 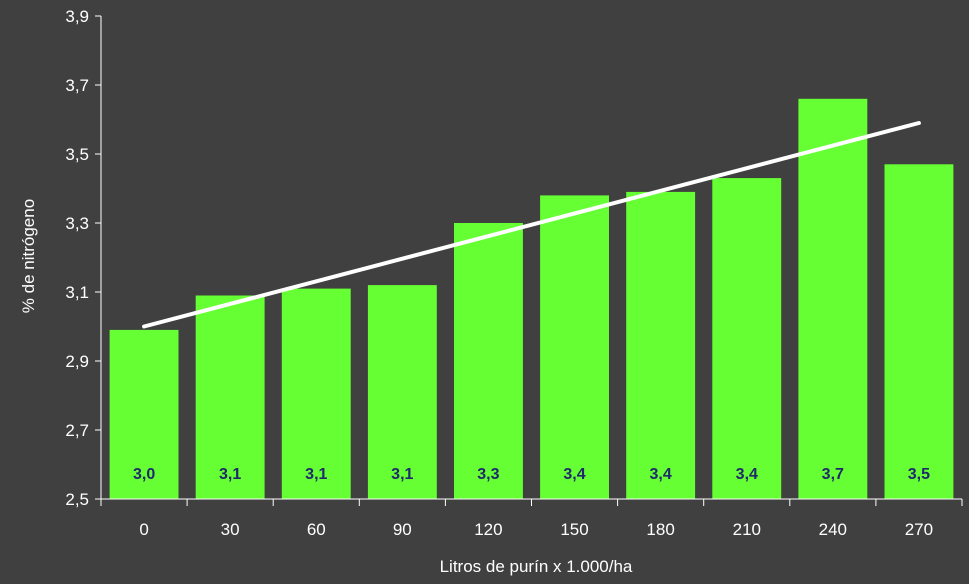 What do you see at coordinates (77, 430) in the screenshot?
I see `y-tick-label: 2,7` at bounding box center [77, 430].